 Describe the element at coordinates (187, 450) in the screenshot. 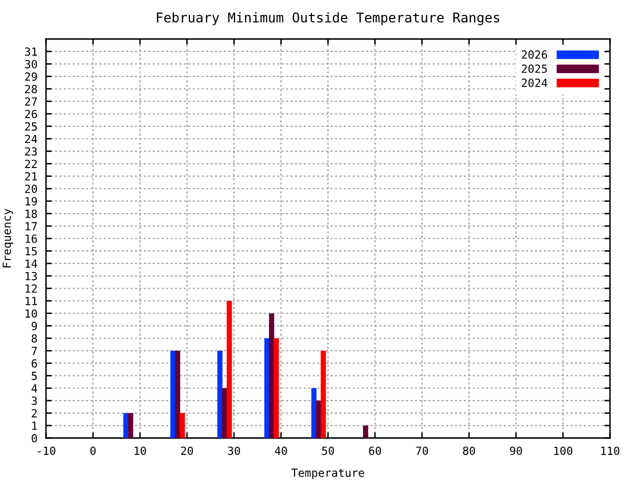

I see `x-tick-label: 20` at that location.